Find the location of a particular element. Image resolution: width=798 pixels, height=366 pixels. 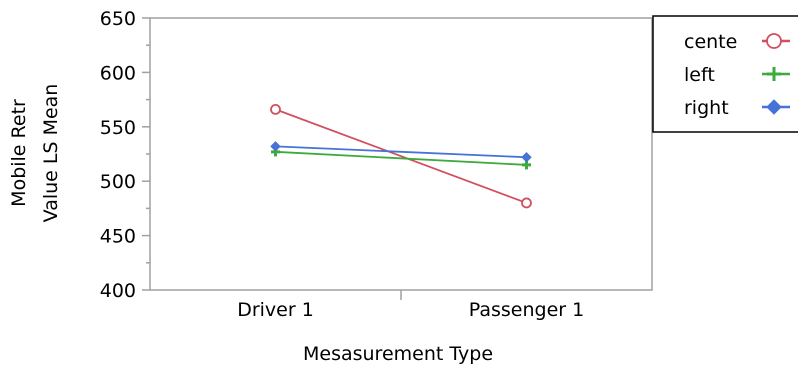

legend-label-cente: cente is located at coordinates (710, 42).